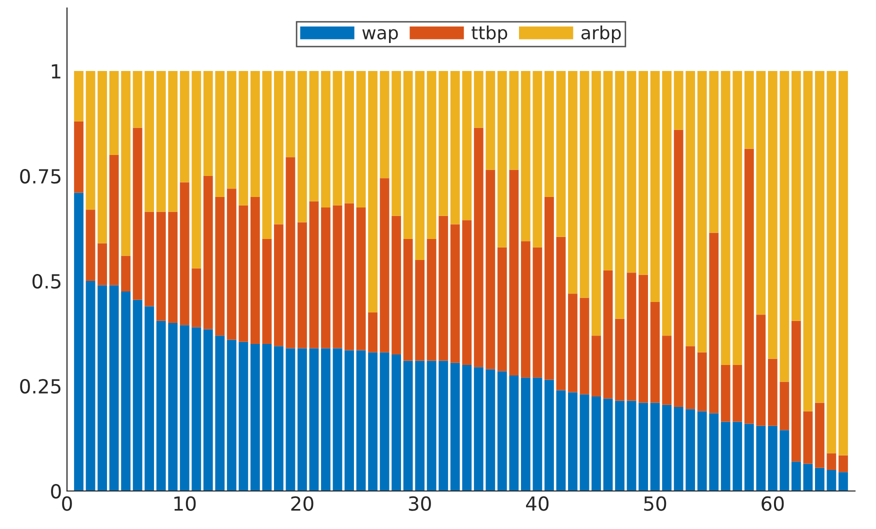 The width and height of the screenshot is (876, 529). Describe the element at coordinates (185, 503) in the screenshot. I see `x-tick-label: 10` at that location.